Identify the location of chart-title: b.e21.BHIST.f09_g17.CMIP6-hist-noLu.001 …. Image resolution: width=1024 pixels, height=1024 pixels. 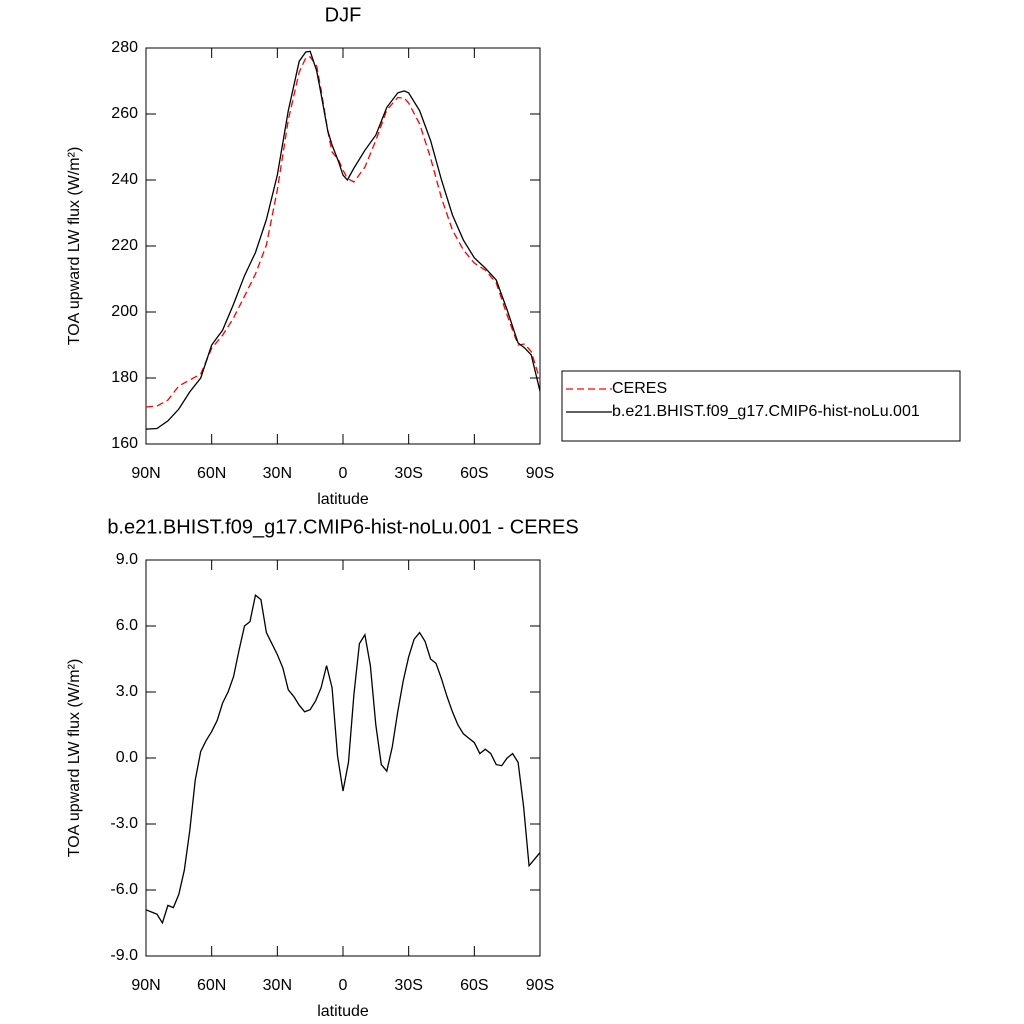
(342, 527).